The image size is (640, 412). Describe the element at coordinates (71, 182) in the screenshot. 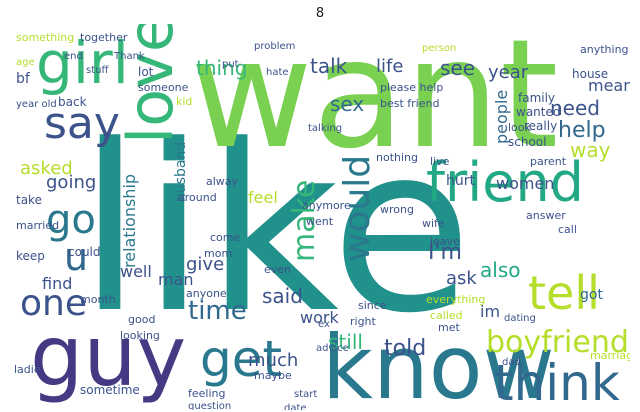

I see `word-going: going` at that location.